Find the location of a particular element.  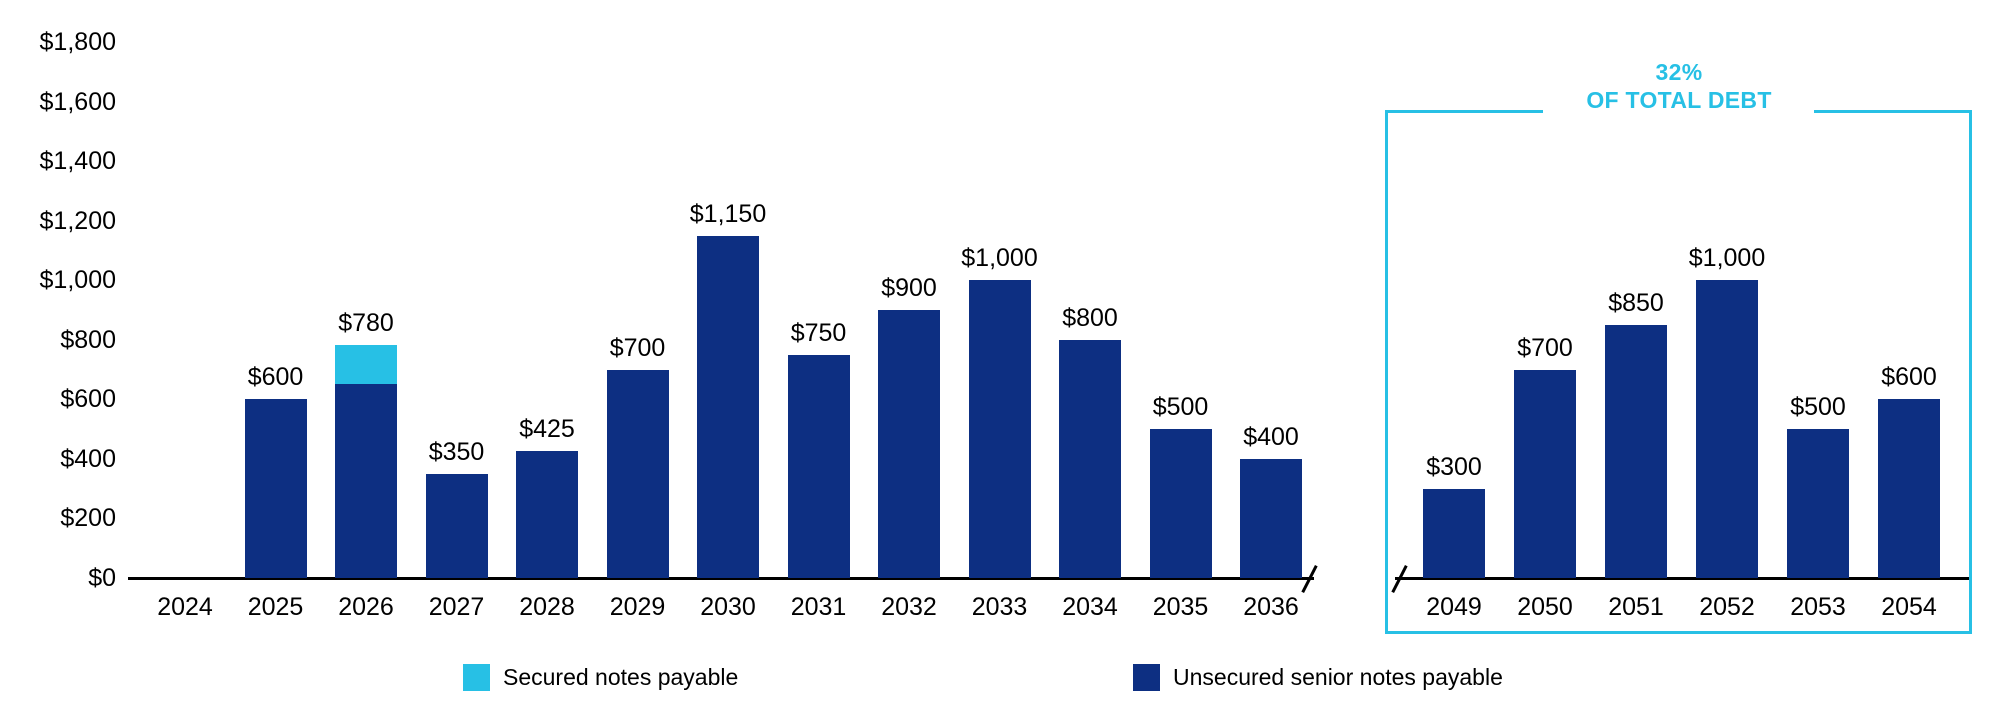

x-tick-label: 2054 is located at coordinates (1909, 607).